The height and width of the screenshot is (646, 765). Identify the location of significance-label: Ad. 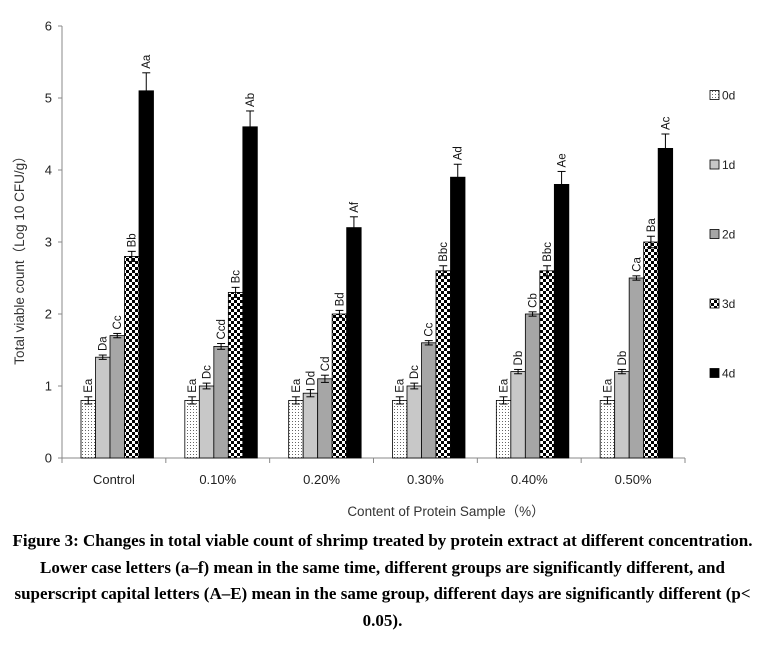
(459, 153).